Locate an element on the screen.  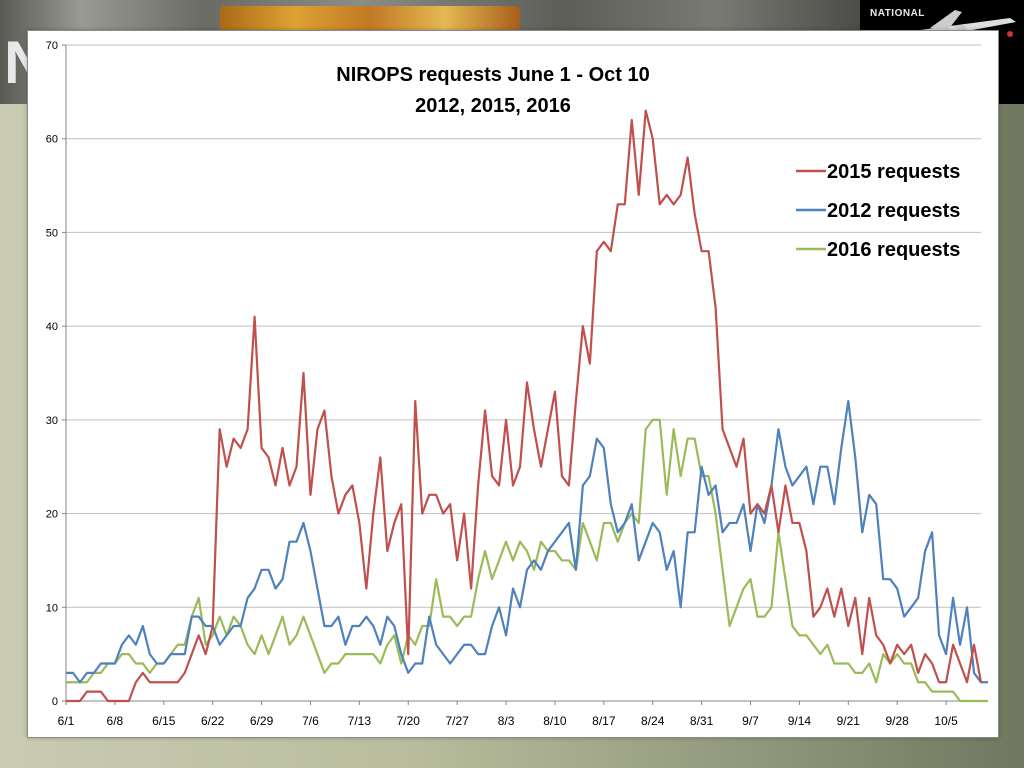
x-tick-label: 9/21 is located at coordinates (849, 721).